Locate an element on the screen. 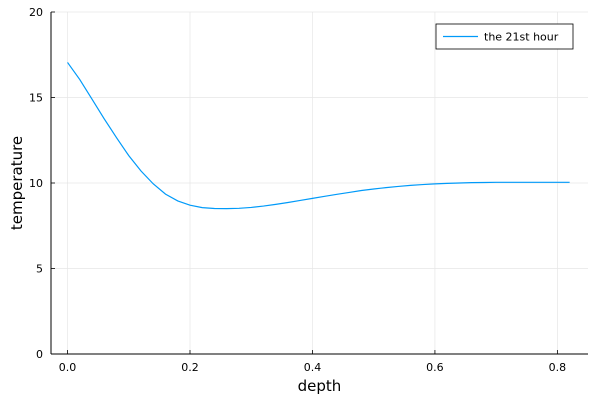  x-tick-label: 0.0 is located at coordinates (68, 367).